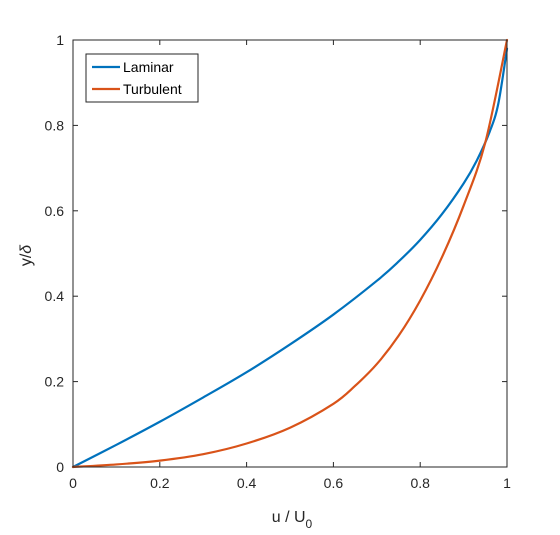 This screenshot has width=560, height=535. I want to click on x-axis-label-main: u / U, so click(289, 517).